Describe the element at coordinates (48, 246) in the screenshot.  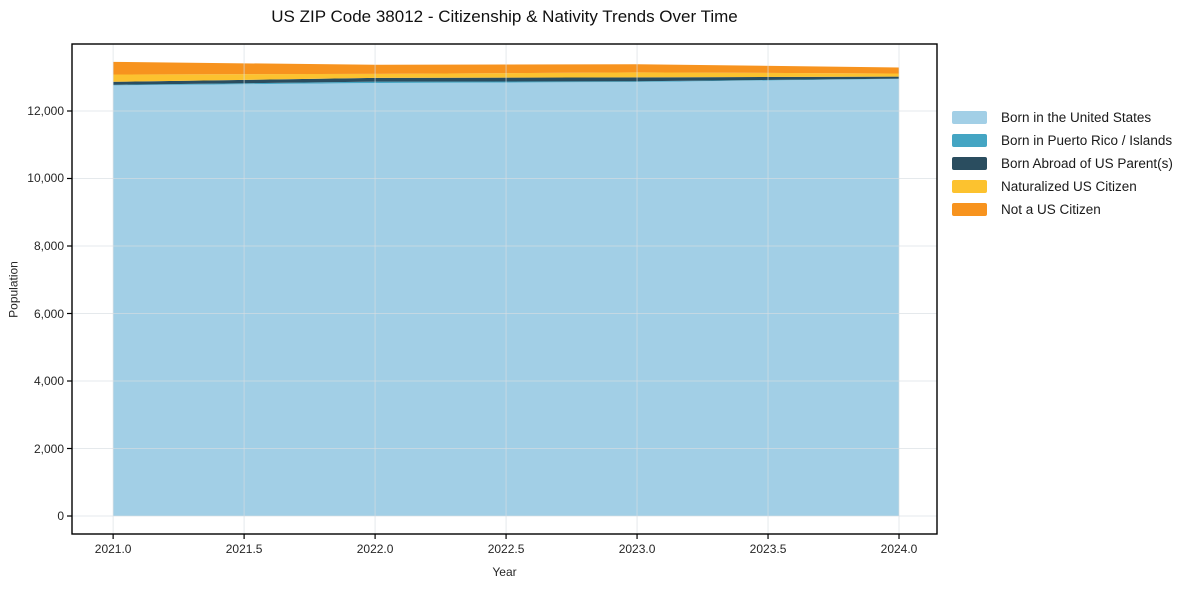
I see `y-tick-label: 8,000` at that location.